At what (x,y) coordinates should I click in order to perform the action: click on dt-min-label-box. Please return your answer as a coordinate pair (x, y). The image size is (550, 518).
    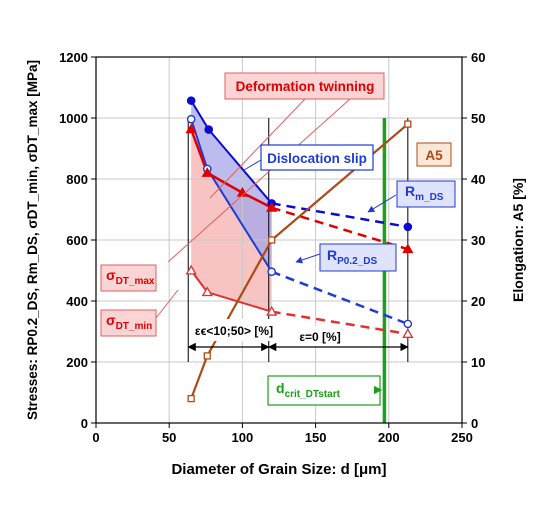
    Looking at the image, I should click on (128, 323).